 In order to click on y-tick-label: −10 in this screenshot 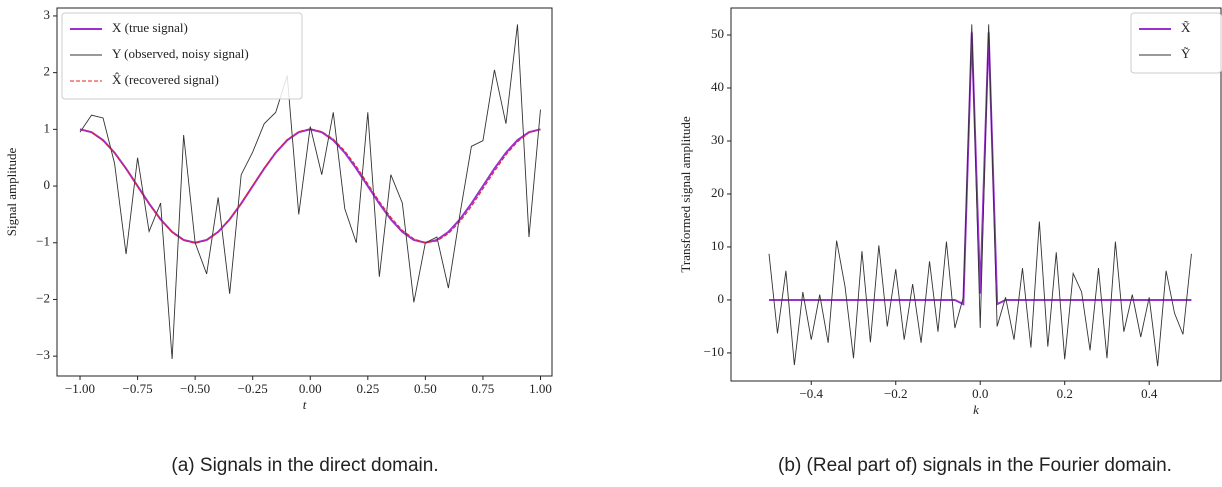, I will do `click(714, 351)`.